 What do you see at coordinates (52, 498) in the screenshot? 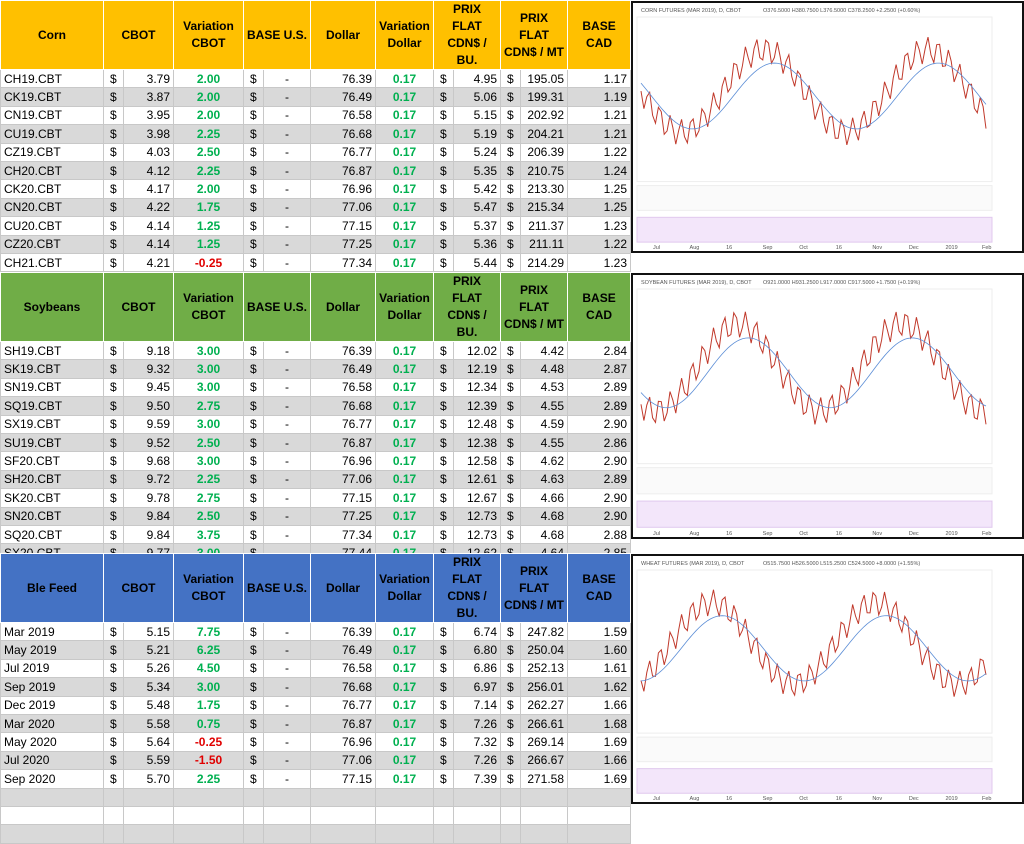
I see `cell: SK20.CBT` at bounding box center [52, 498].